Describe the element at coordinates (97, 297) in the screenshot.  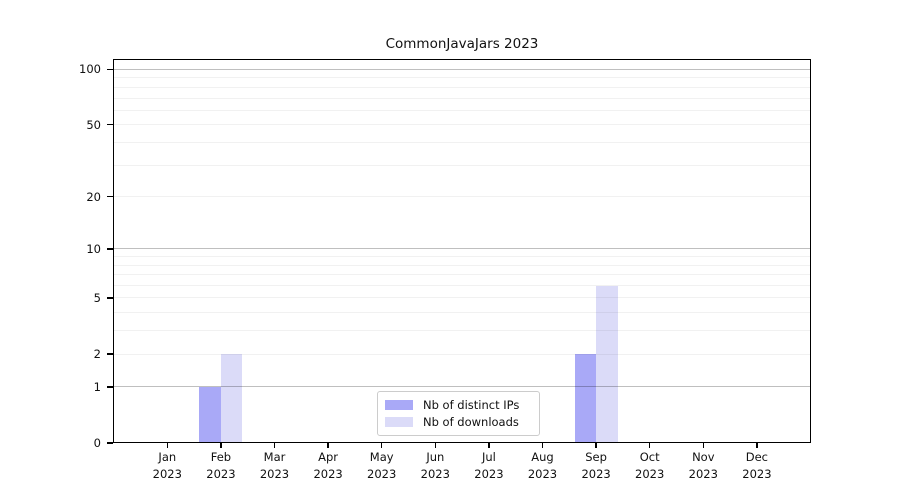
I see `y-tick-label: 5` at that location.